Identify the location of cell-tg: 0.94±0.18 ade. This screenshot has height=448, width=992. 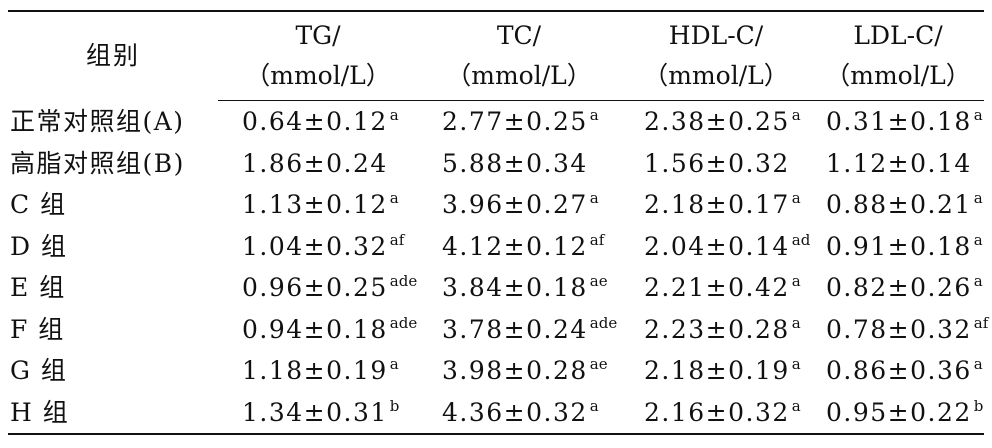
(318, 330).